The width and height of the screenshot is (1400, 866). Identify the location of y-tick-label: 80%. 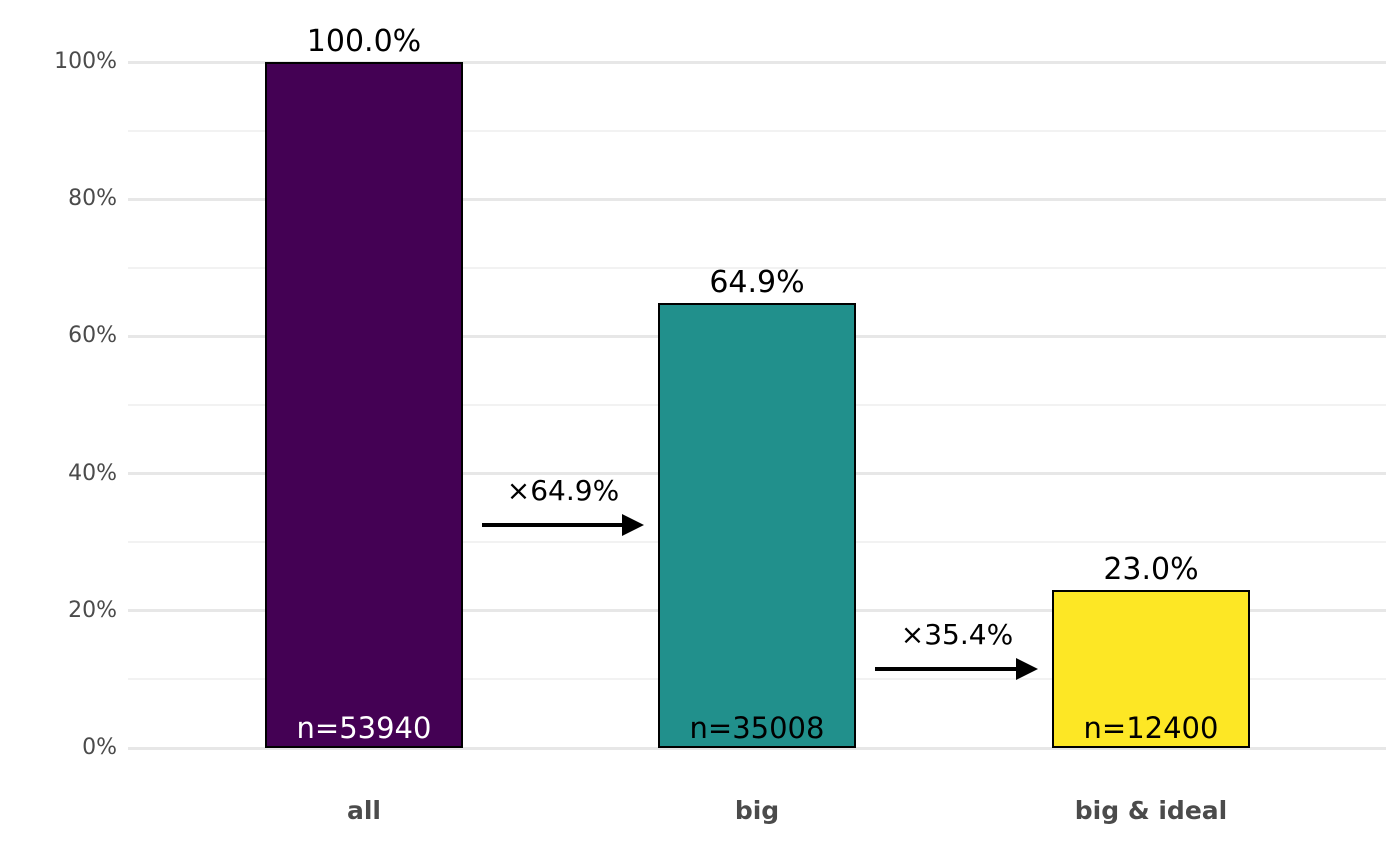
(92, 198).